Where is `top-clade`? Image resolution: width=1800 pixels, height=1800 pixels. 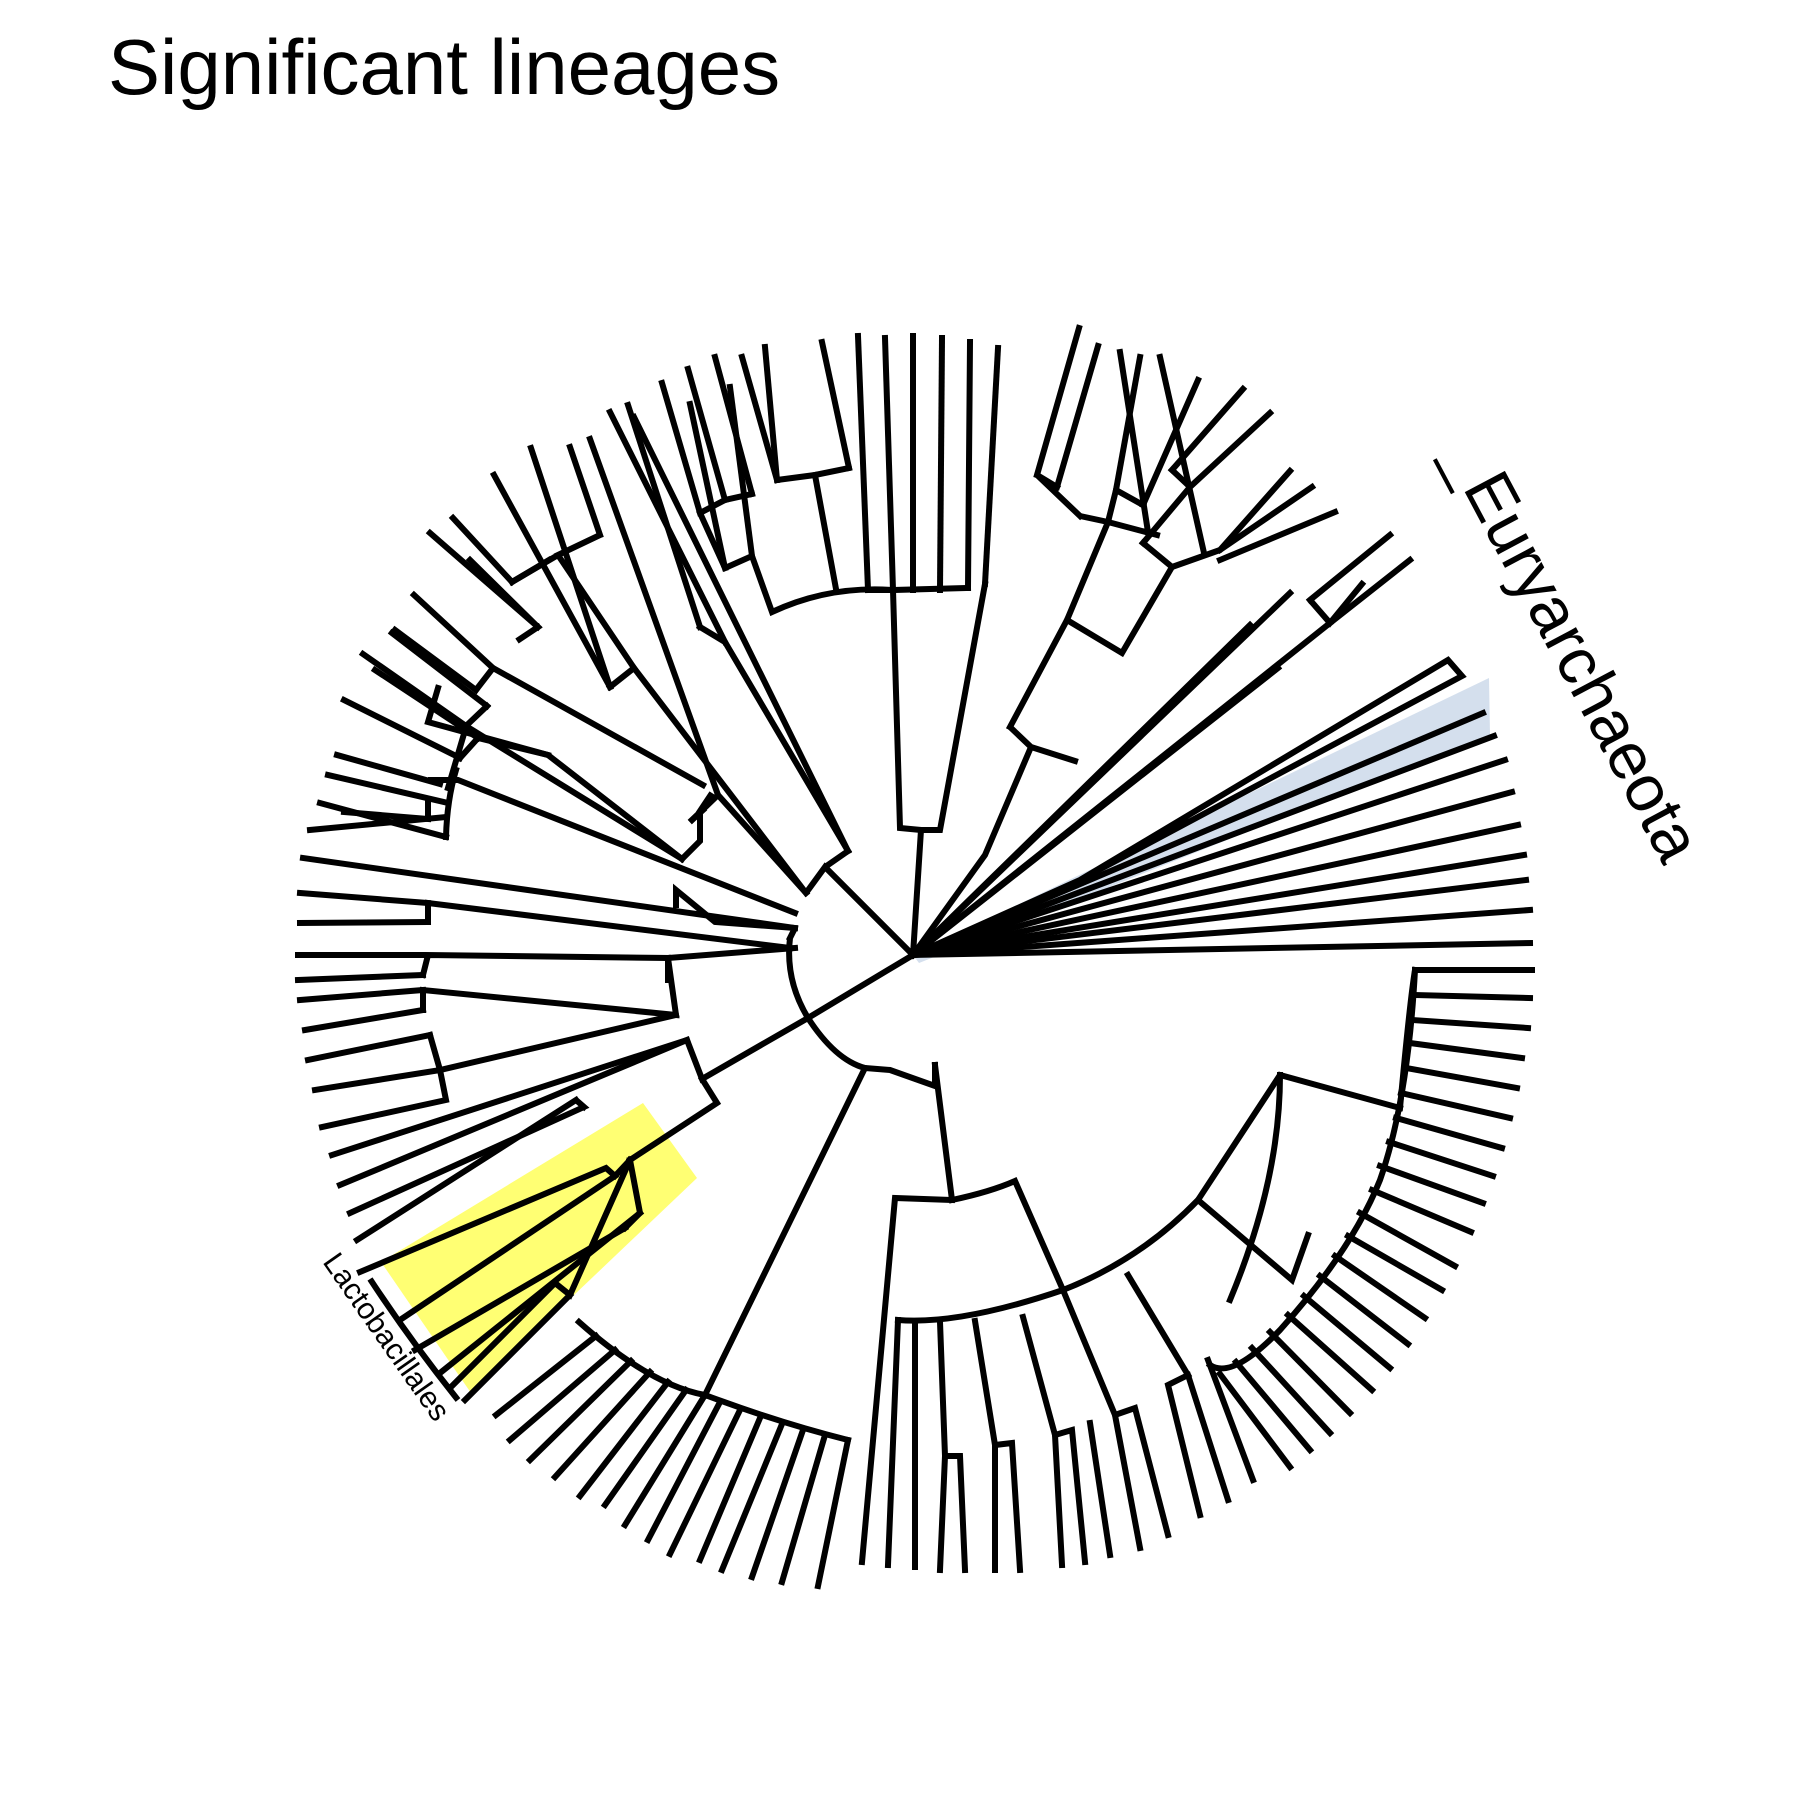 top-clade is located at coordinates (830, 645).